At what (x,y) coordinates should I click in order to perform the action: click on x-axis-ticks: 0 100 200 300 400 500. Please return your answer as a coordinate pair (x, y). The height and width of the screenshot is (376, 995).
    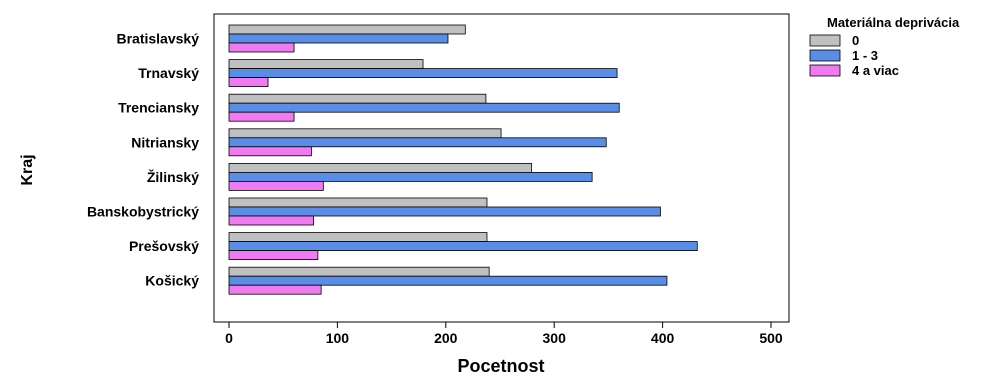
    Looking at the image, I should click on (504, 334).